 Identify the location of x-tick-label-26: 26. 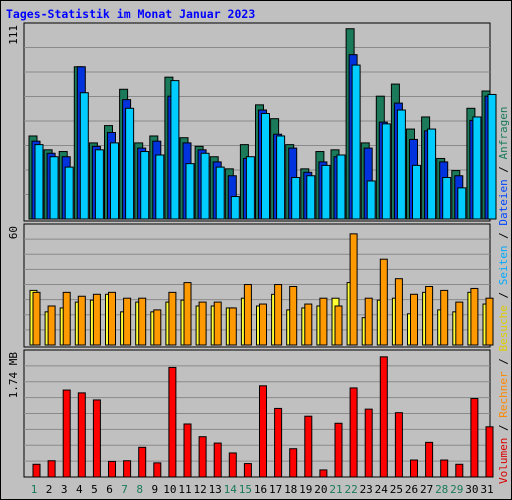
(411, 489).